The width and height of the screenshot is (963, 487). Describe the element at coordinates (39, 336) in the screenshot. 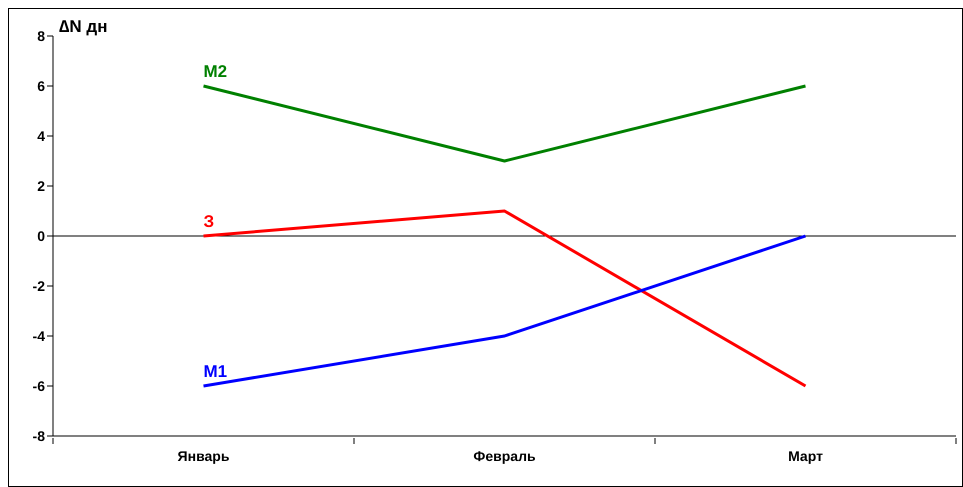

I see `y-tick-label: -4` at that location.